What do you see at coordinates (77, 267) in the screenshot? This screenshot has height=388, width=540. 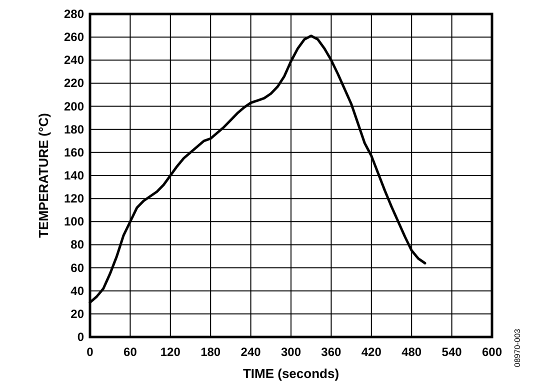 I see `y-tick-label: 60` at bounding box center [77, 267].